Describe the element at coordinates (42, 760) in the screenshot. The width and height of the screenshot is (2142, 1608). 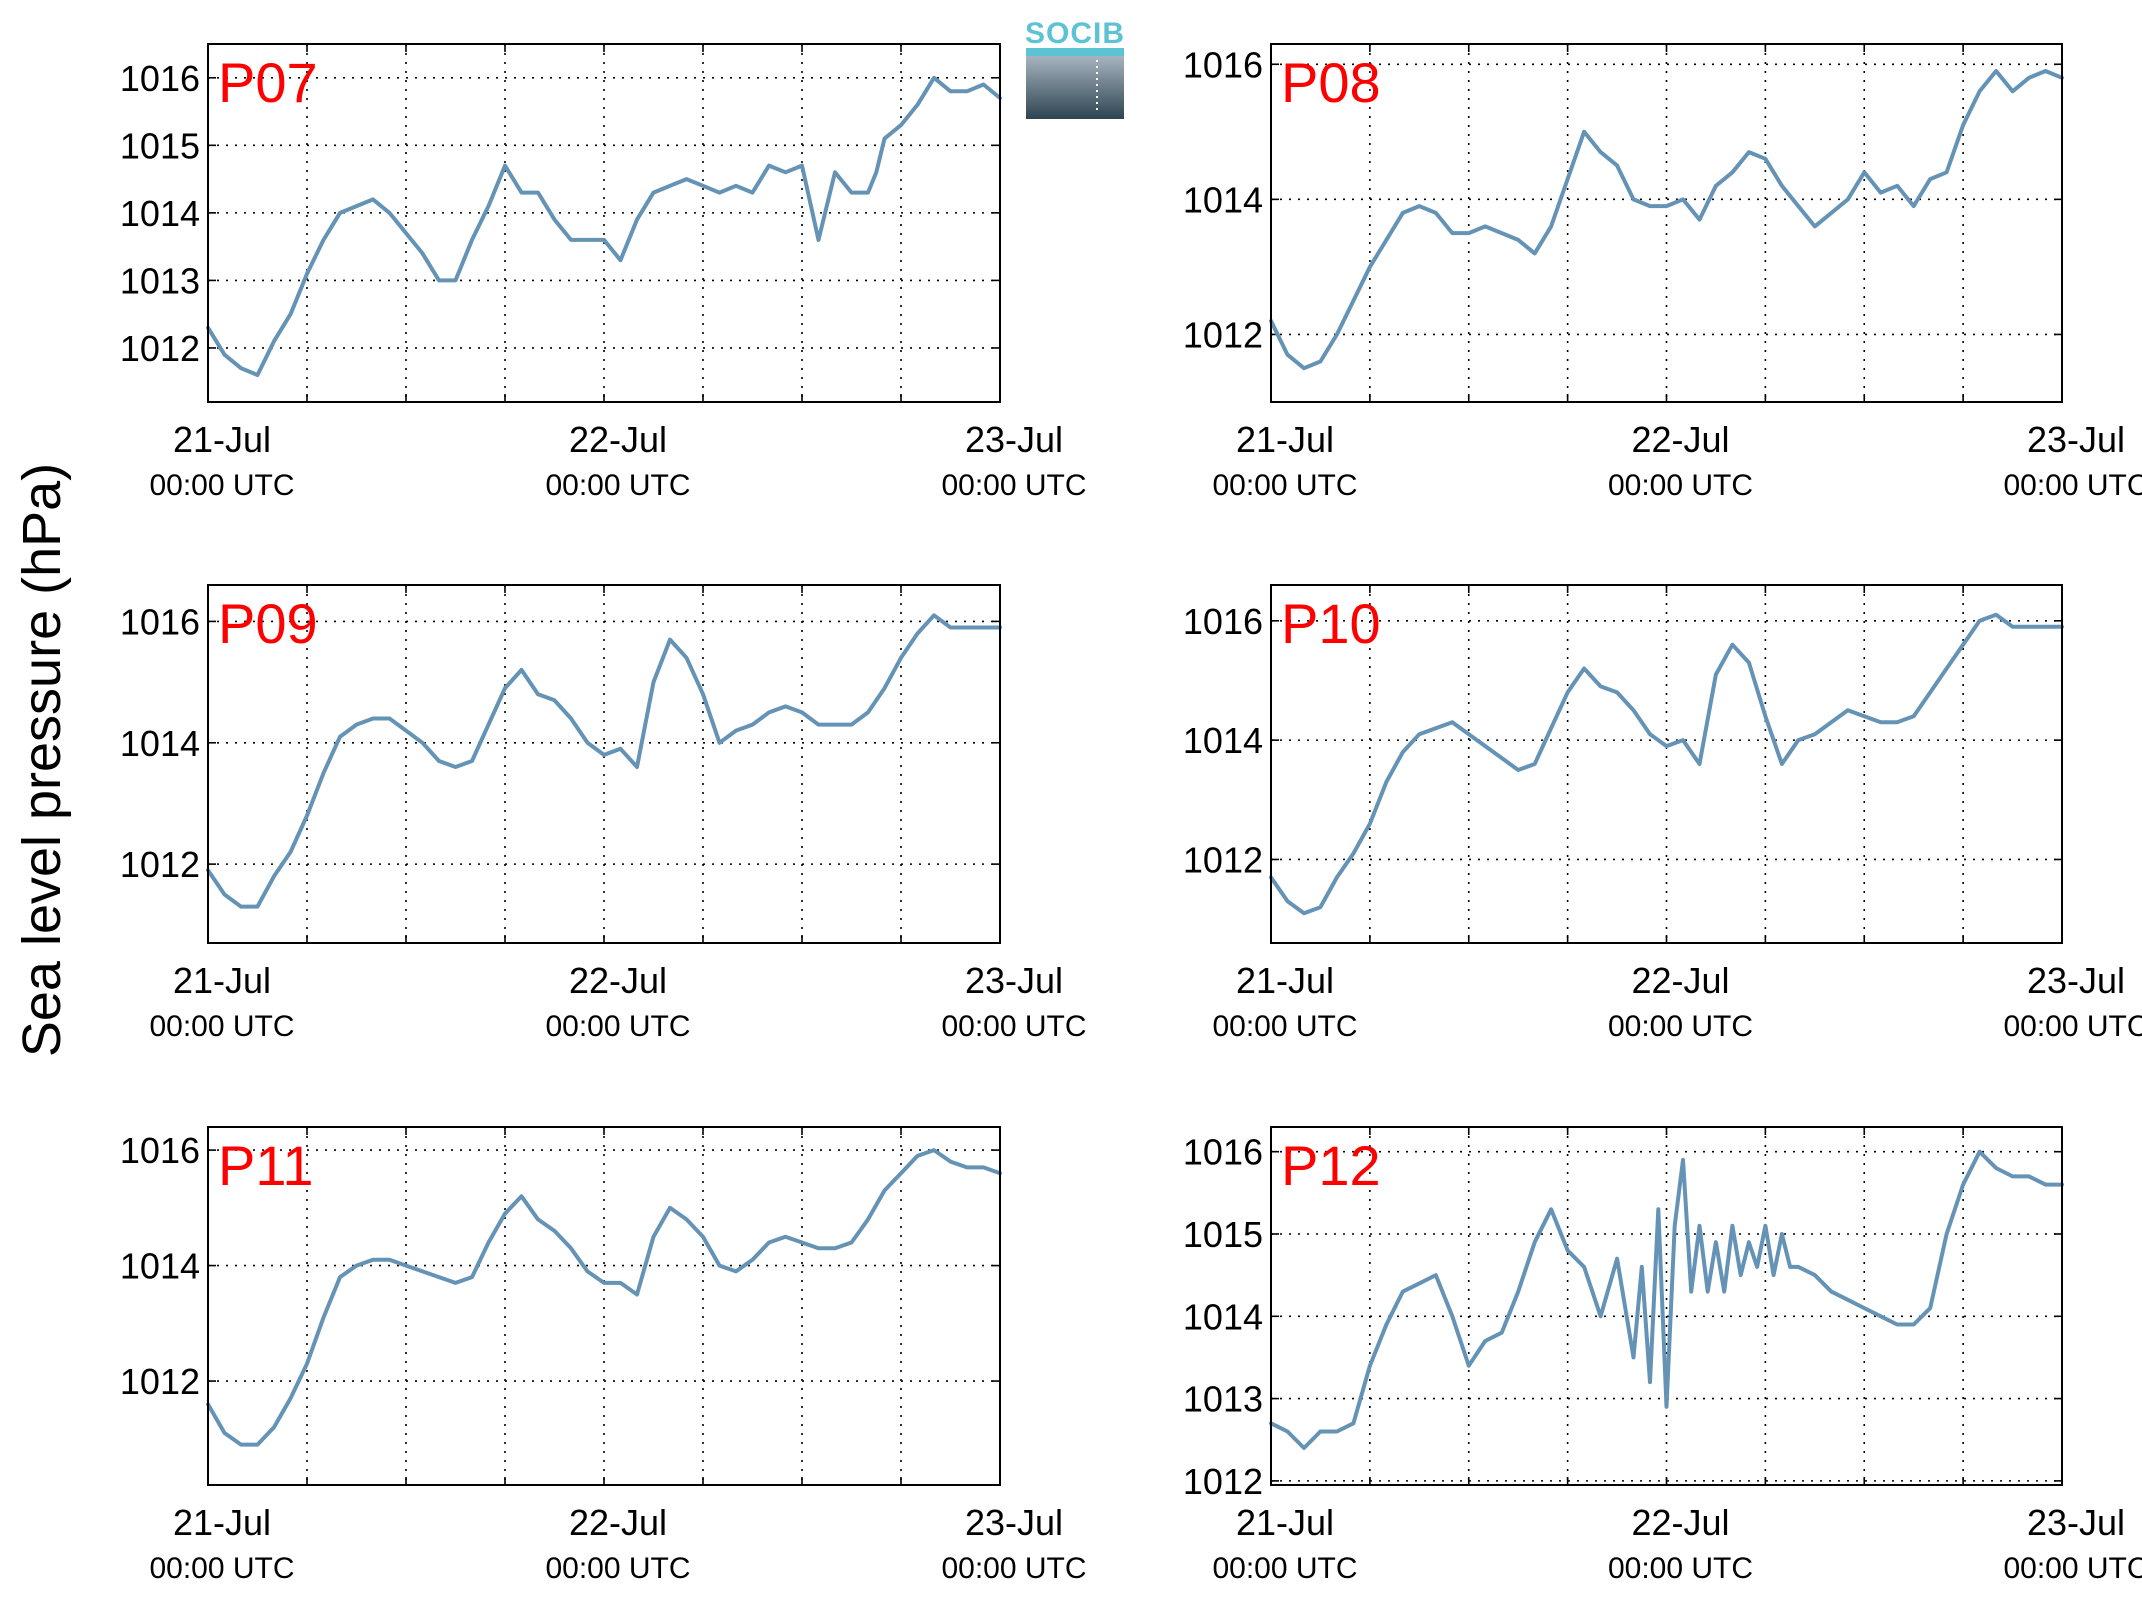
I see `y-axis-label: Sea level pressure (hPa)` at that location.